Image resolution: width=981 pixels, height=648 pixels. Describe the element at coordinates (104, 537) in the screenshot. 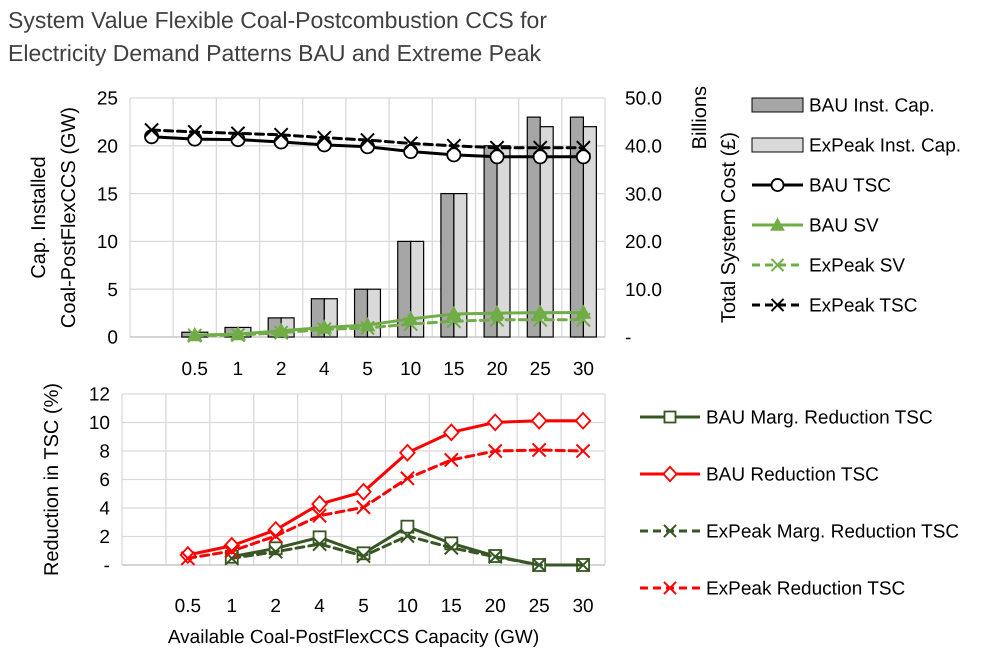

I see `y-tick-label: 2` at that location.